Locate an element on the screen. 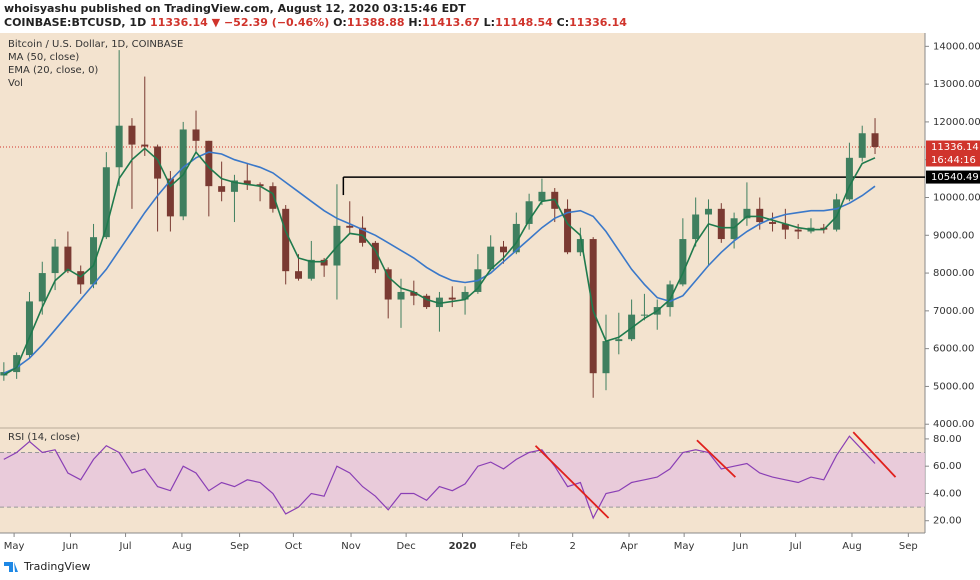 Image resolution: width=980 pixels, height=580 pixels. ohlc-value: 11148.54 is located at coordinates (524, 22).